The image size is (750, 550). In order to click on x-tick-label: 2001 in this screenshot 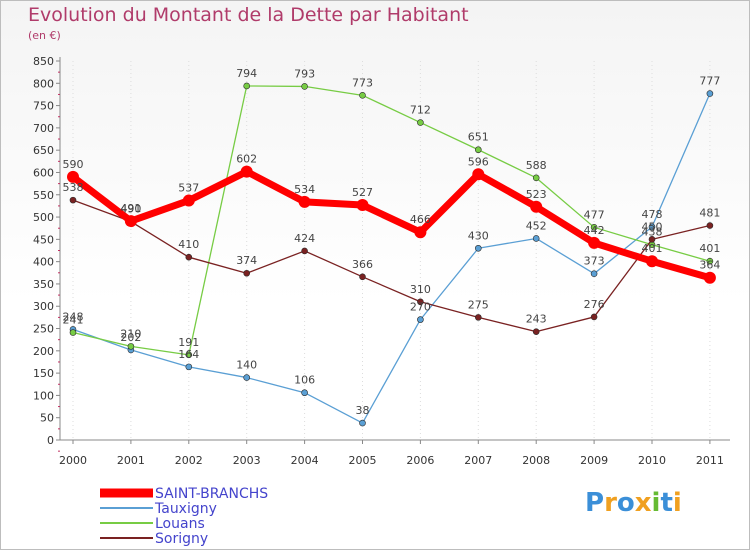, I will do `click(131, 460)`.